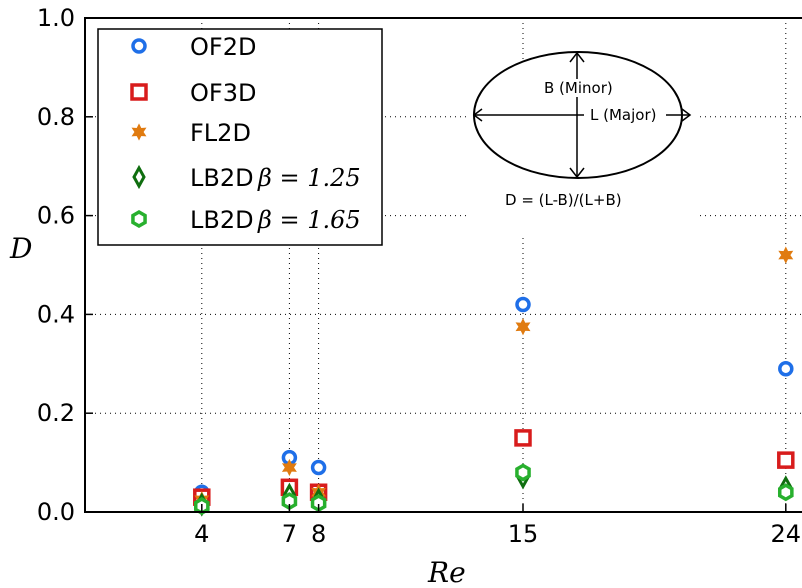 The height and width of the screenshot is (588, 802). What do you see at coordinates (20, 248) in the screenshot?
I see `y-axis-label: D` at bounding box center [20, 248].